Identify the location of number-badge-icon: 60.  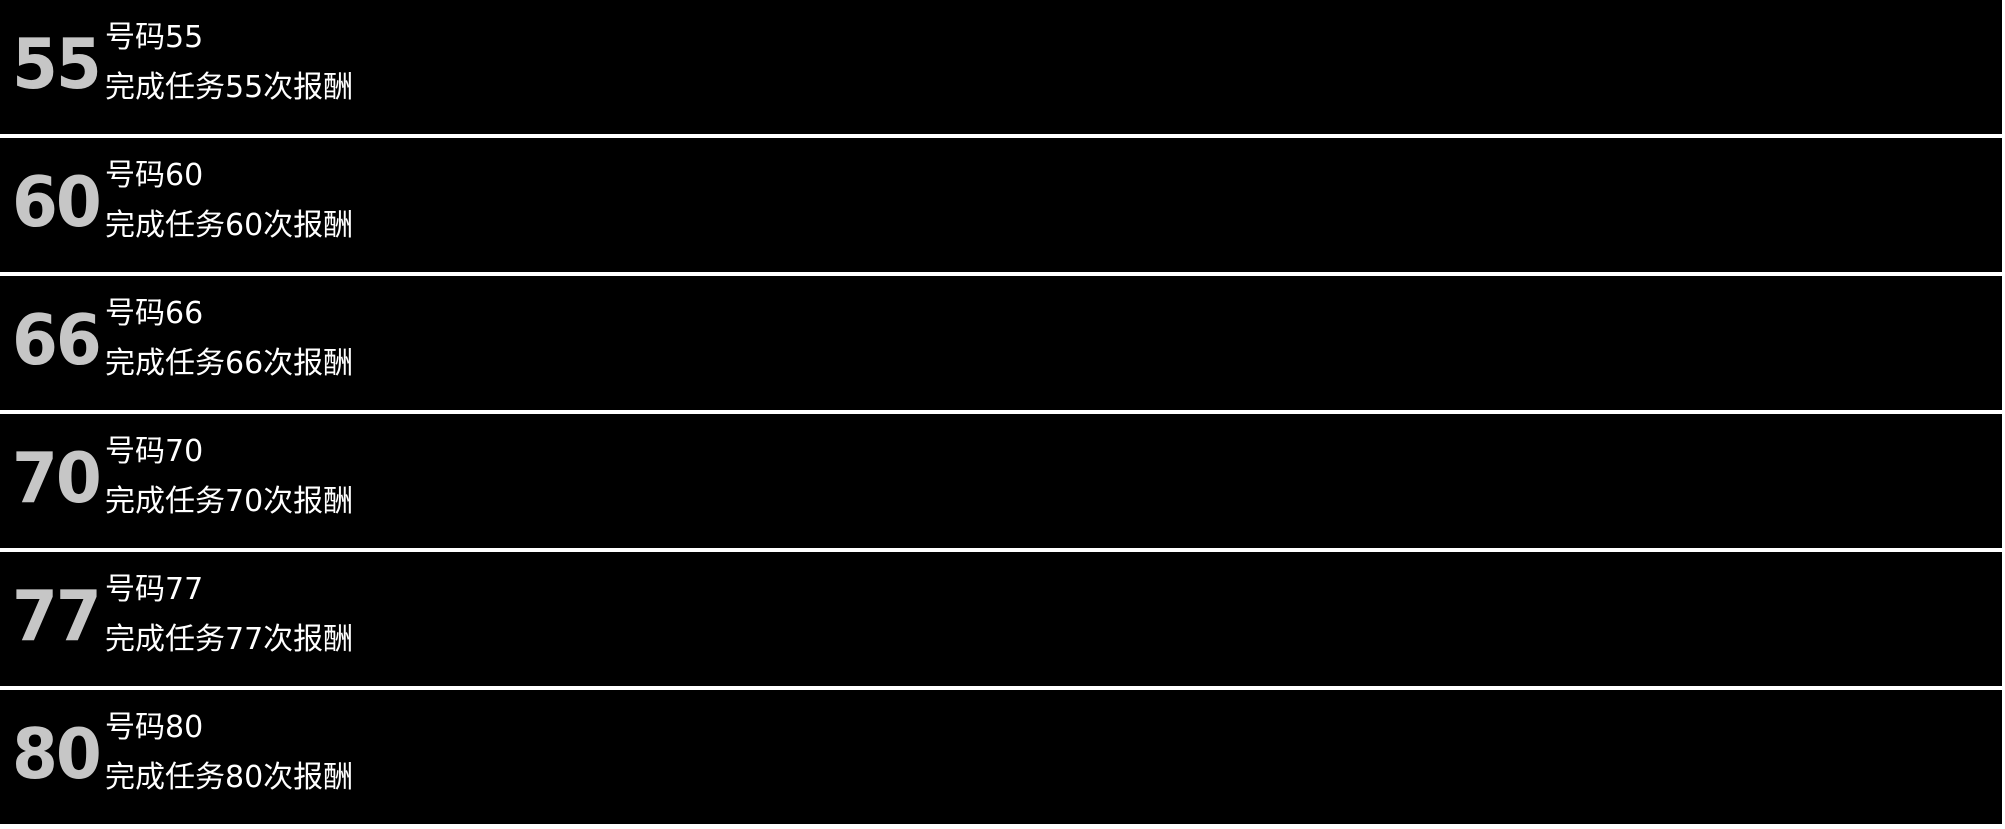
(57, 202).